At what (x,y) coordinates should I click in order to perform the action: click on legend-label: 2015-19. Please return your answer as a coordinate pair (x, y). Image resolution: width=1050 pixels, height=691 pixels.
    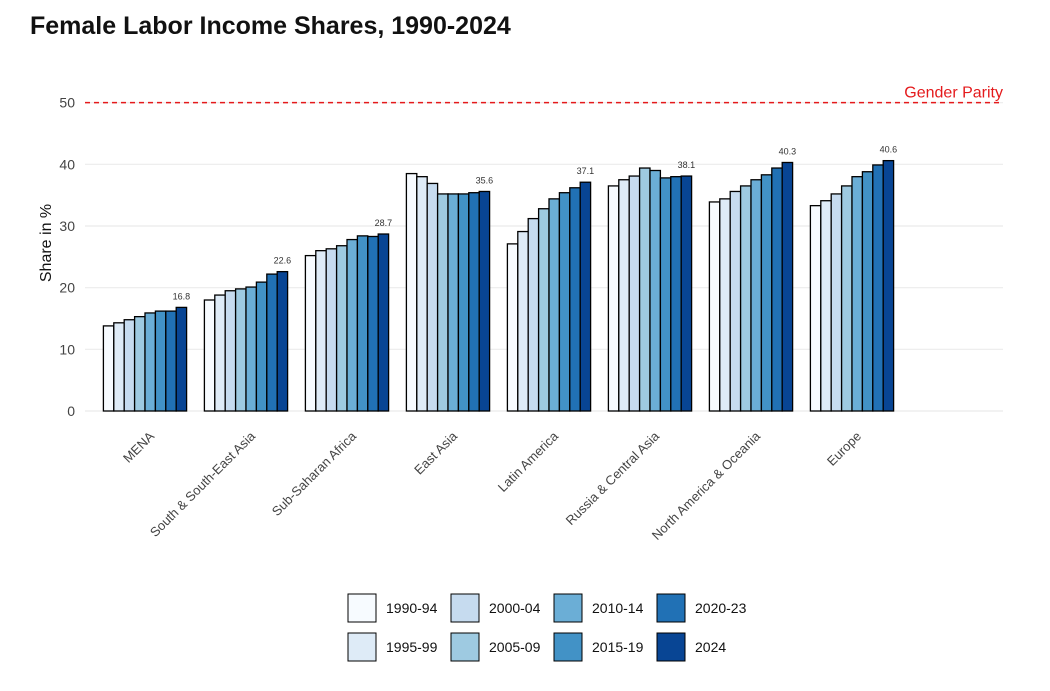
    Looking at the image, I should click on (618, 647).